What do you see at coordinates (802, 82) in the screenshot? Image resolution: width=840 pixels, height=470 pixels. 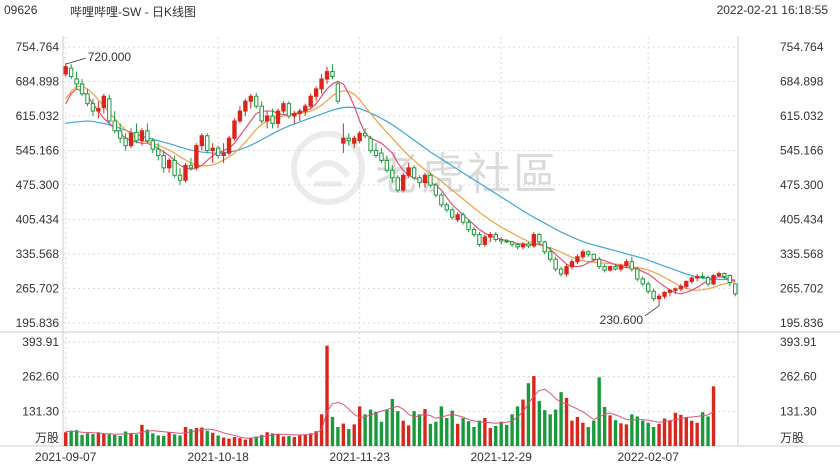 I see `price-tick-label-right: 684.898` at bounding box center [802, 82].